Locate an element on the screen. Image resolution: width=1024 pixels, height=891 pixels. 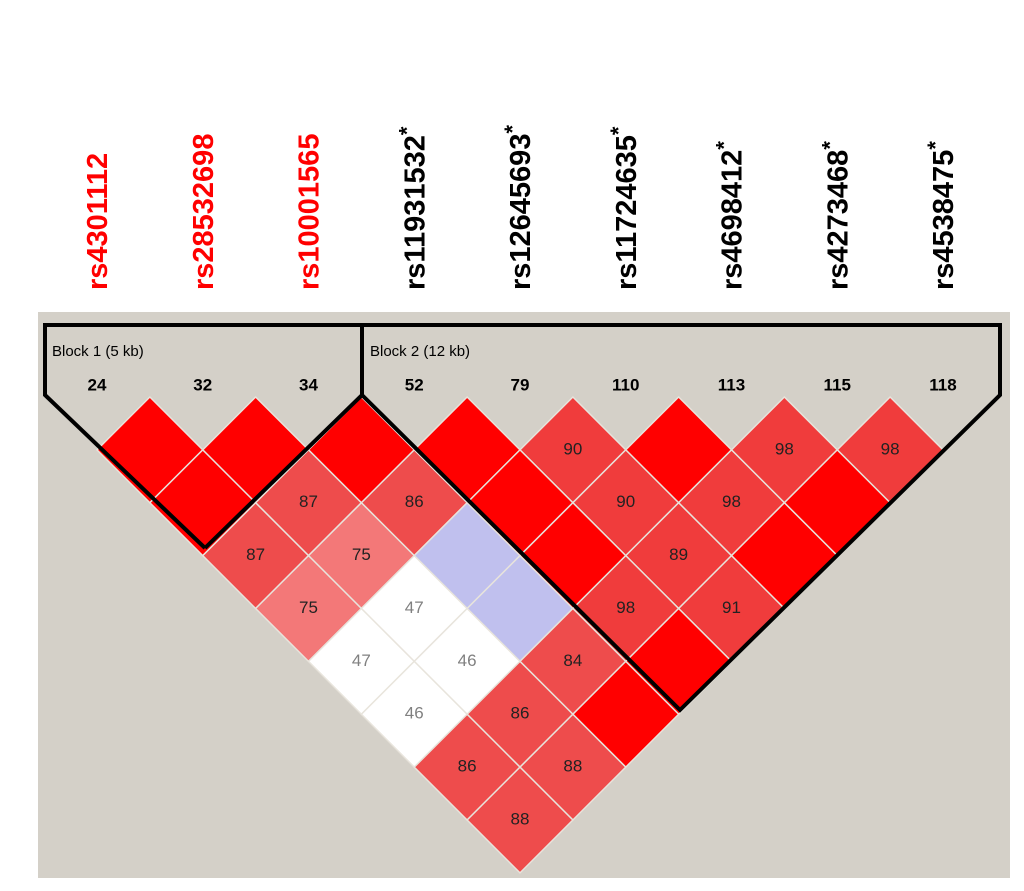
snp-name: rs11724635 is located at coordinates (627, 212).